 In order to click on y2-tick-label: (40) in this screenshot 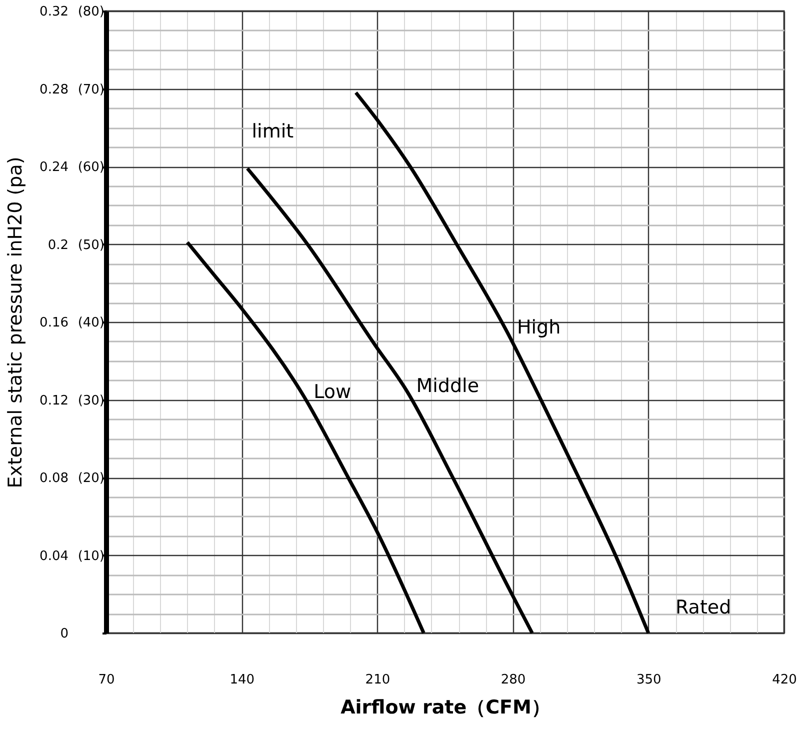, I will do `click(91, 323)`.